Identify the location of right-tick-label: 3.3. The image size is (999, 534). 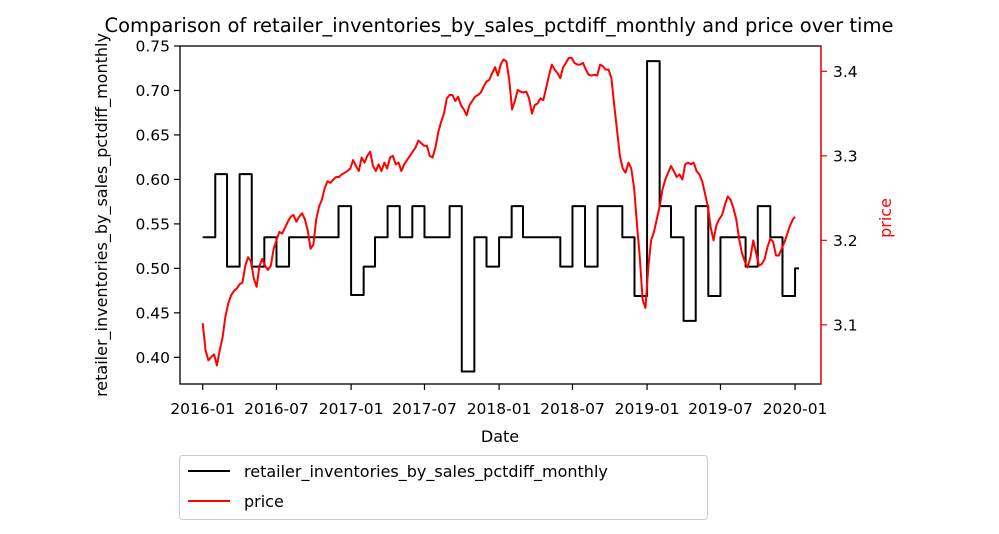
(845, 156).